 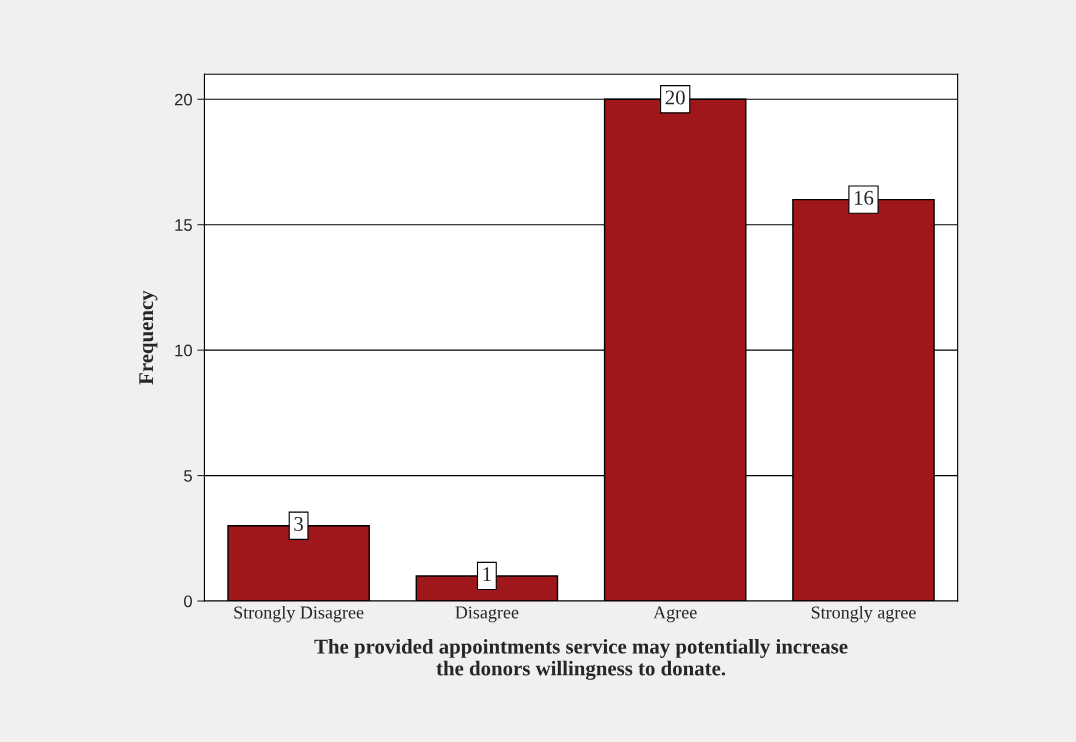 What do you see at coordinates (188, 601) in the screenshot?
I see `y-tick-label: 0` at bounding box center [188, 601].